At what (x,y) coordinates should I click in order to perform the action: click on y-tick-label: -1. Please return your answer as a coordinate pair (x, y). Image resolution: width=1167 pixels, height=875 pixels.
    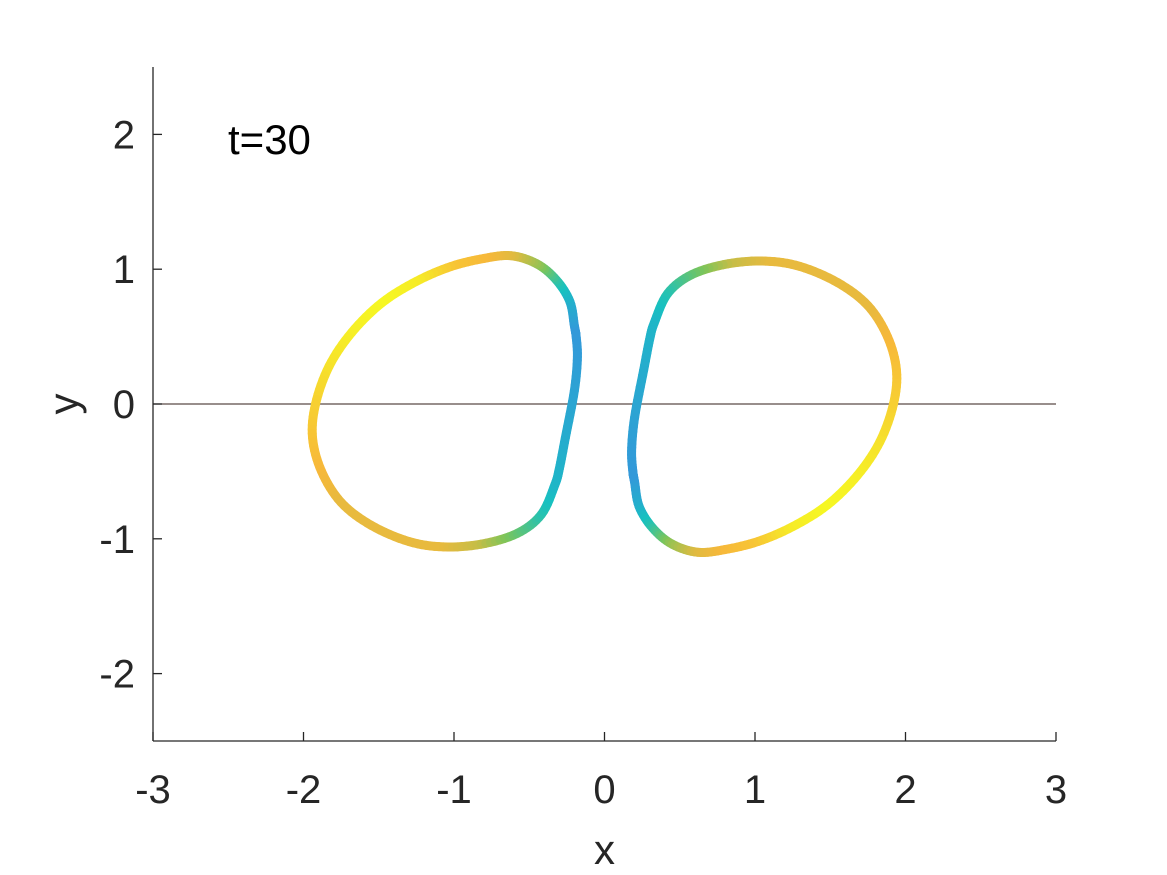
    Looking at the image, I should click on (117, 540).